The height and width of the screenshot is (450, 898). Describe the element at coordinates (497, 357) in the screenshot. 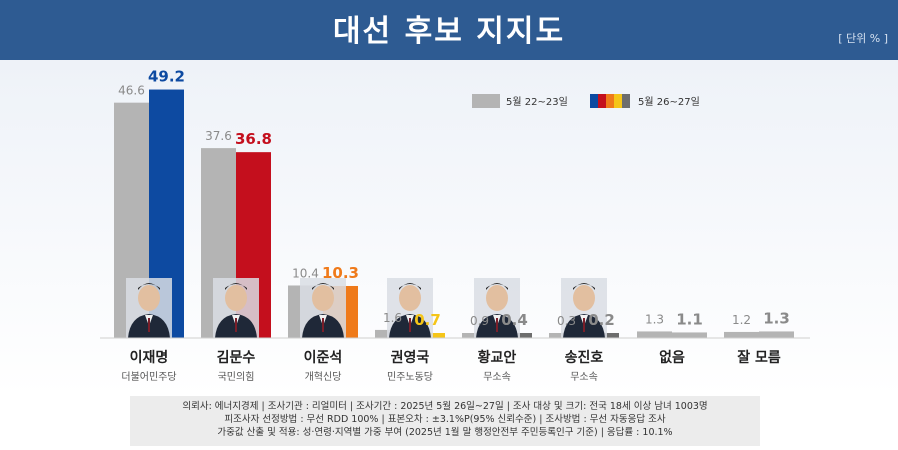

I see `category-name-4: 황교안` at that location.